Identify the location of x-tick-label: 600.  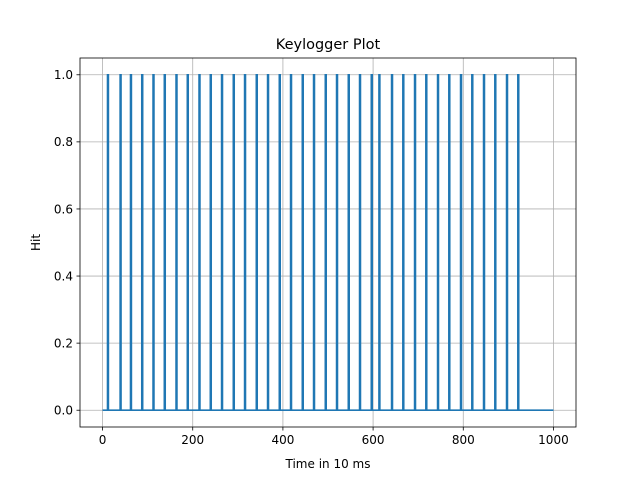
(373, 440).